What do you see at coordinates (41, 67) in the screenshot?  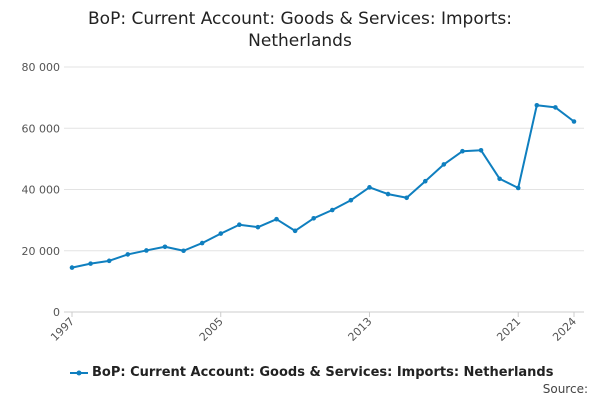 I see `y-tick-label: 80 000` at bounding box center [41, 67].